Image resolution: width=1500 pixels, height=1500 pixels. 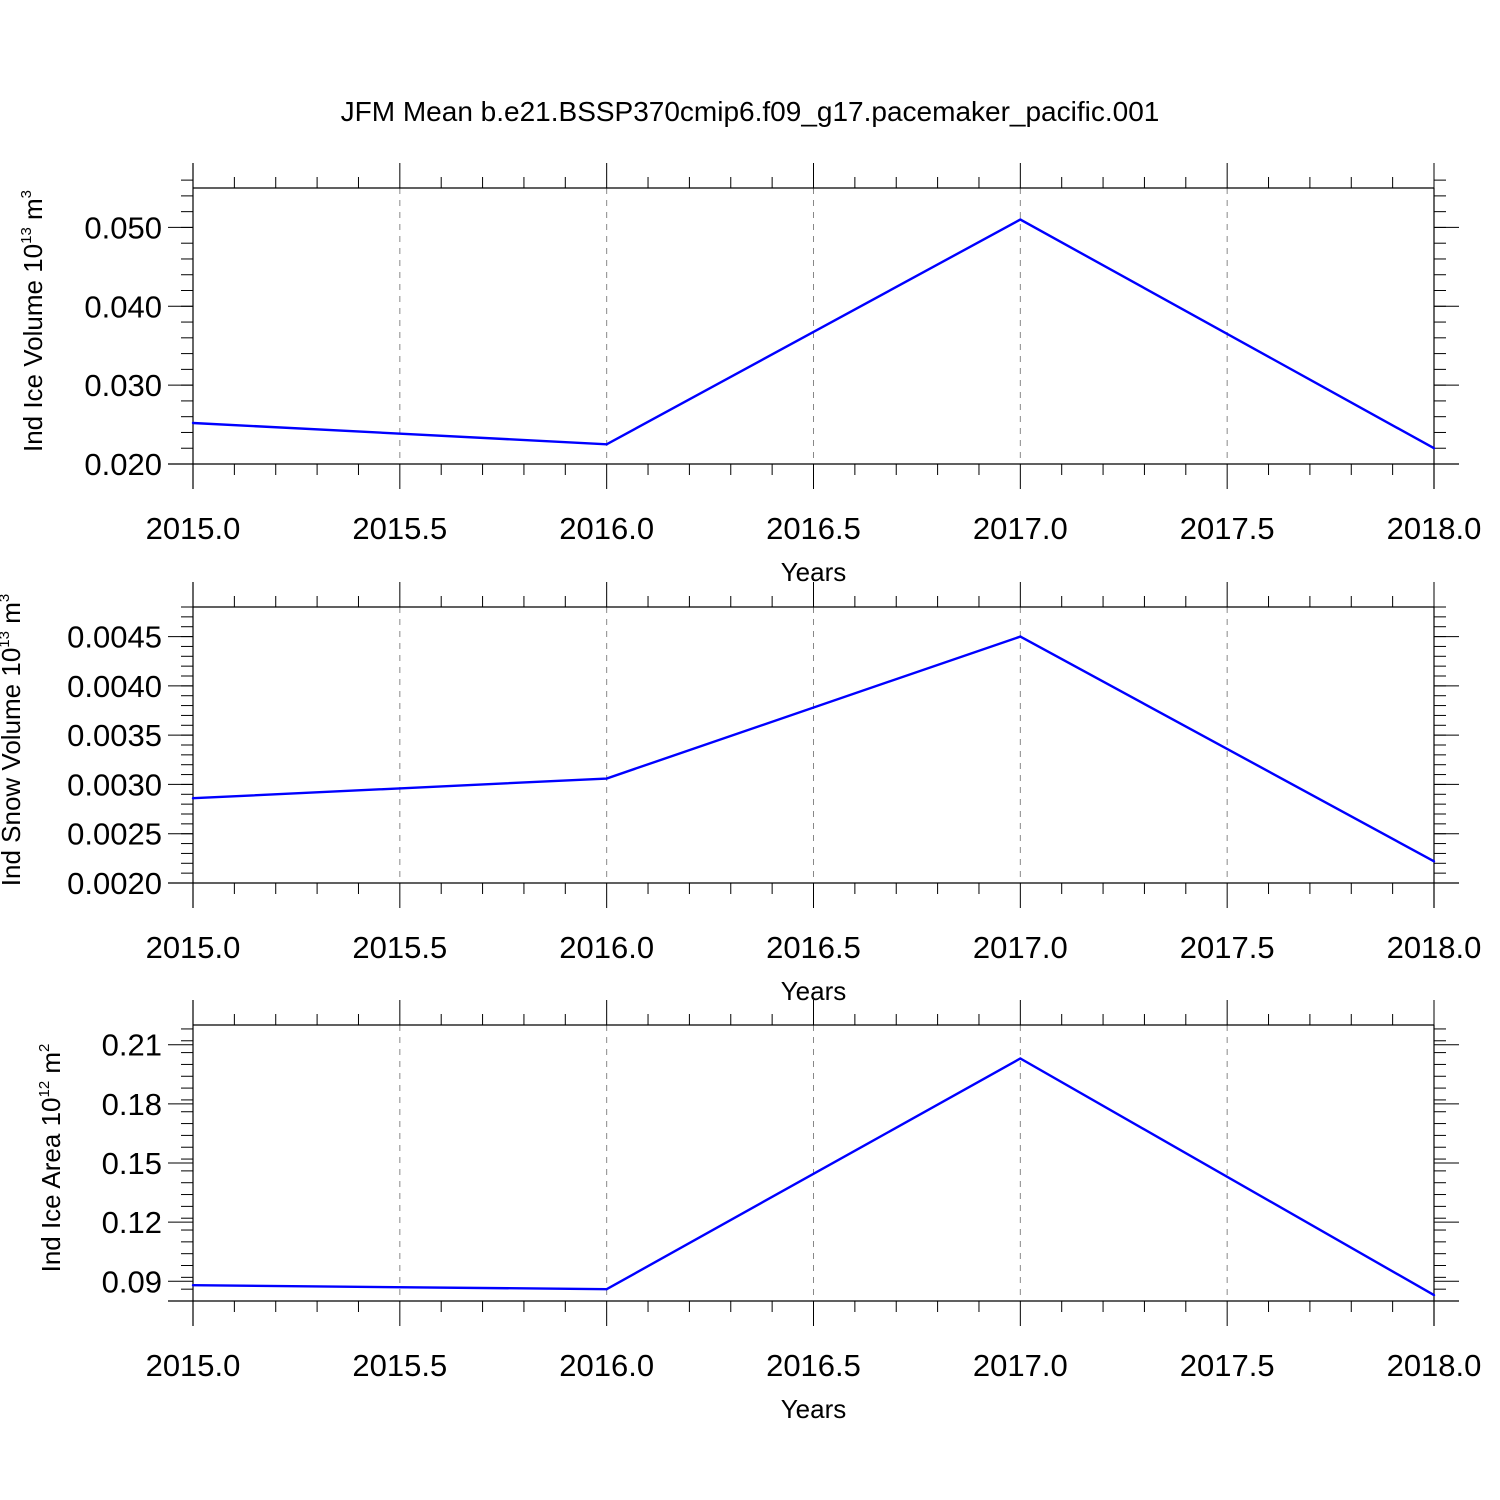 What do you see at coordinates (132, 1163) in the screenshot?
I see `y-tick-label: 0.15` at bounding box center [132, 1163].